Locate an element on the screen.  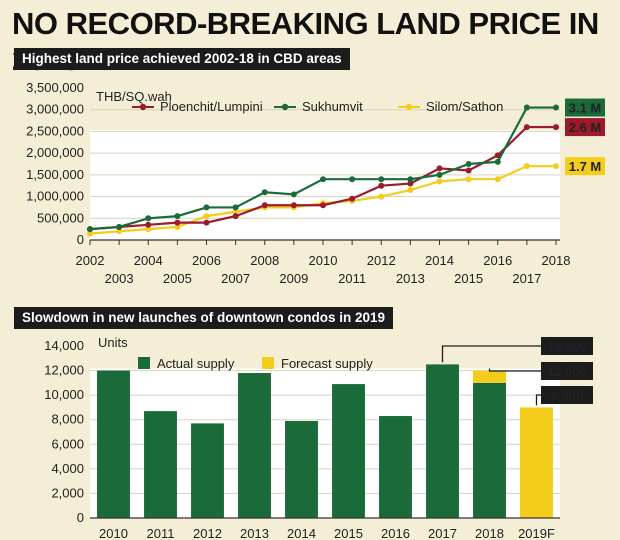
line-y-tick-label: 0 is located at coordinates (80, 239).